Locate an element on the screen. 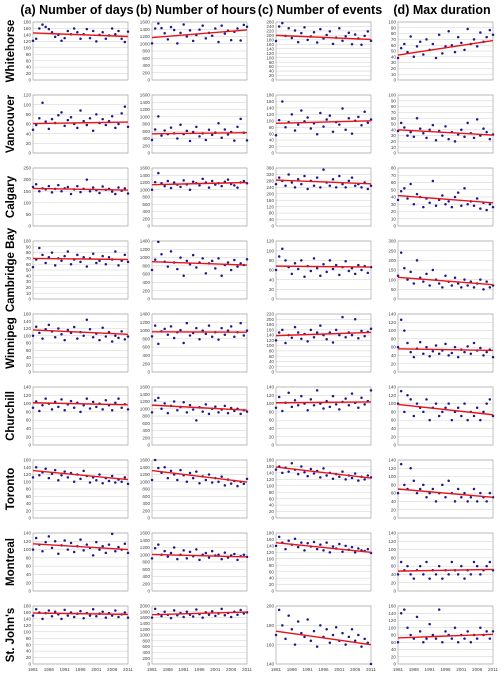 This screenshot has height=679, width=500. y-tick-label: 120 is located at coordinates (27, 541).